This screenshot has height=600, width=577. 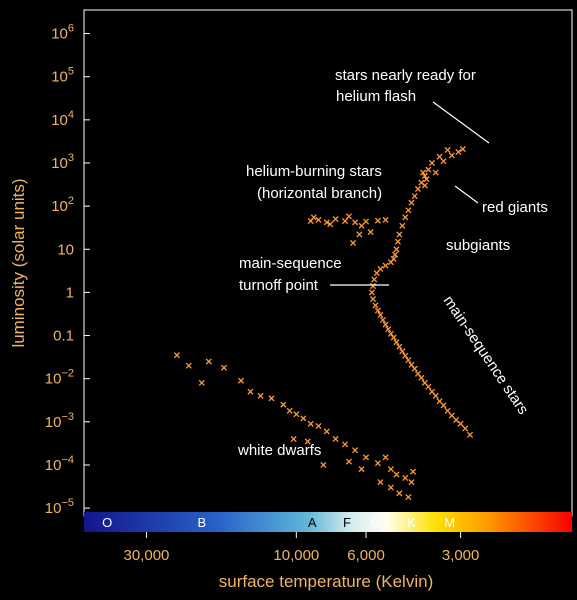 I want to click on y-tick-label-exp: −5, so click(x=67, y=503).